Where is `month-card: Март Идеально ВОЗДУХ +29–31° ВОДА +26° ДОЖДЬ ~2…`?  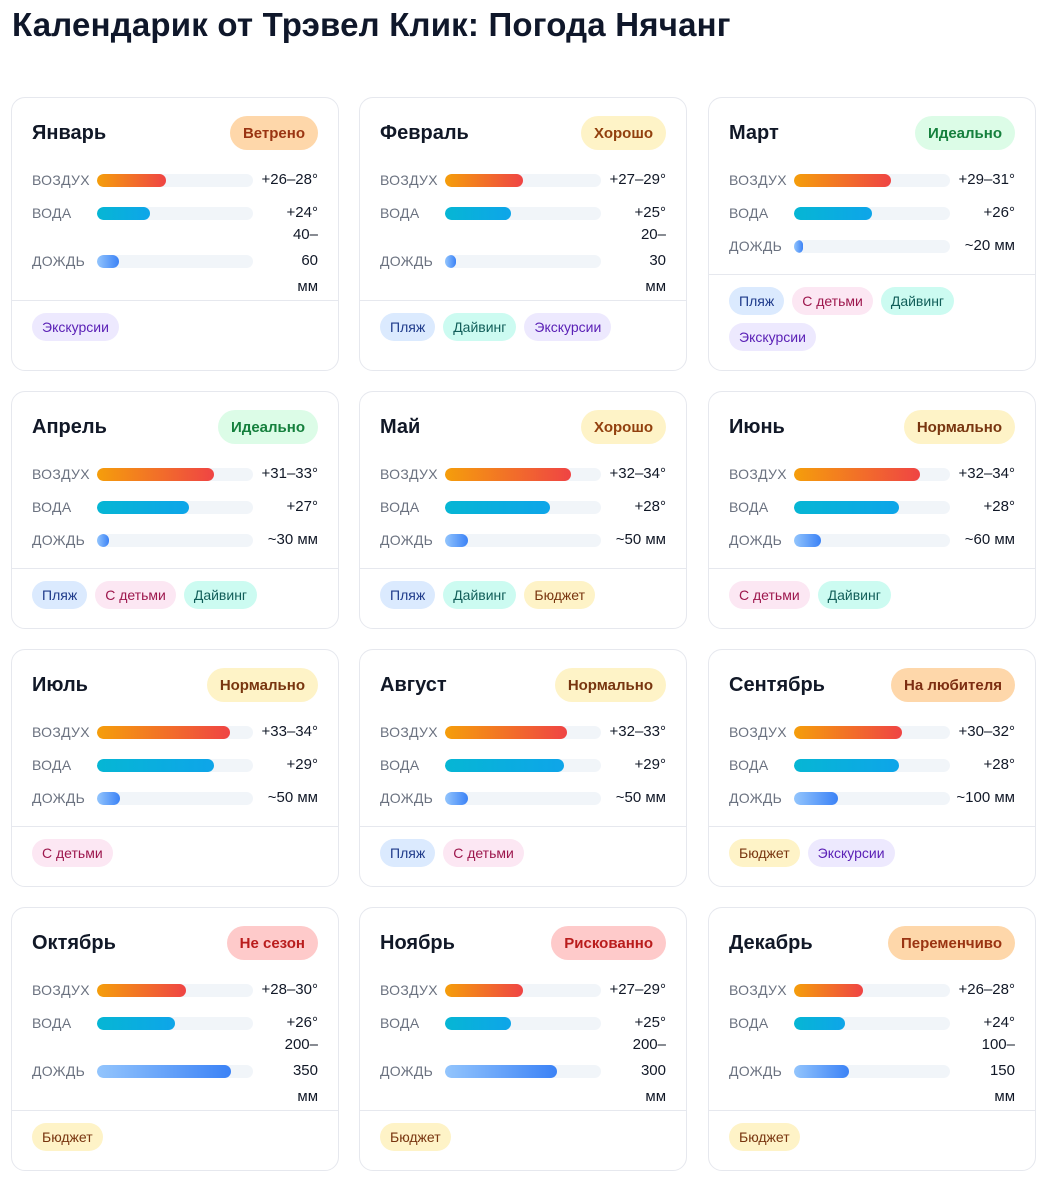
month-card: Март Идеально ВОЗДУХ +29–31° ВОДА +26° ДОЖДЬ ~2… is located at coordinates (872, 234).